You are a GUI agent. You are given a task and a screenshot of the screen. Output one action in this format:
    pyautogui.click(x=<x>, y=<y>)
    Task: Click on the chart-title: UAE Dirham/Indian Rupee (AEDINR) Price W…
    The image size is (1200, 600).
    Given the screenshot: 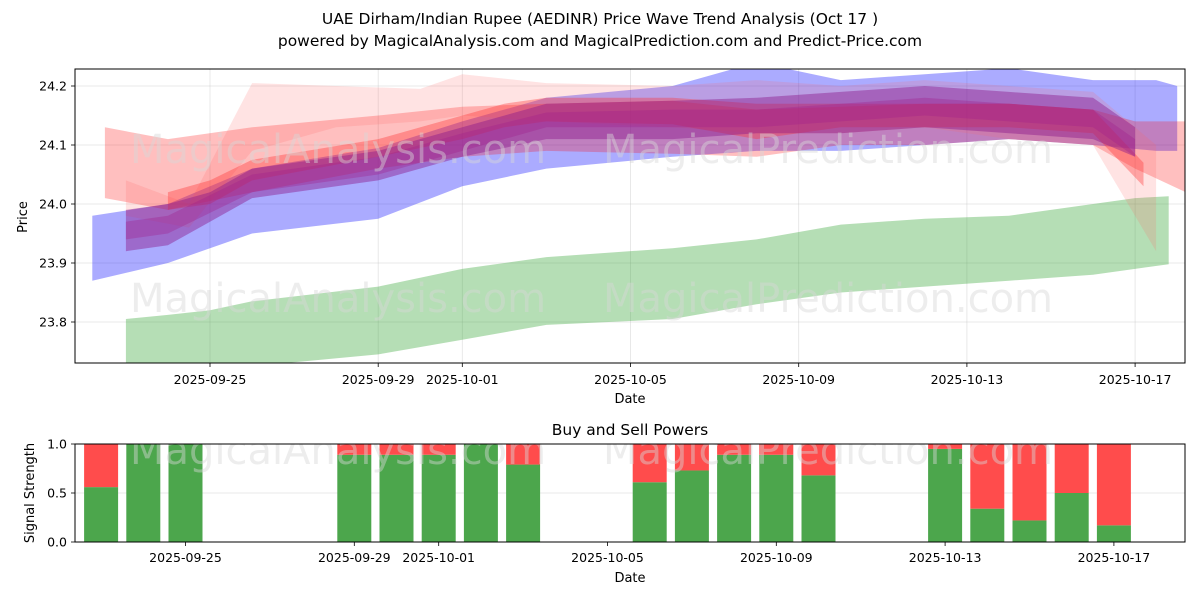 What is the action you would take?
    pyautogui.click(x=600, y=19)
    